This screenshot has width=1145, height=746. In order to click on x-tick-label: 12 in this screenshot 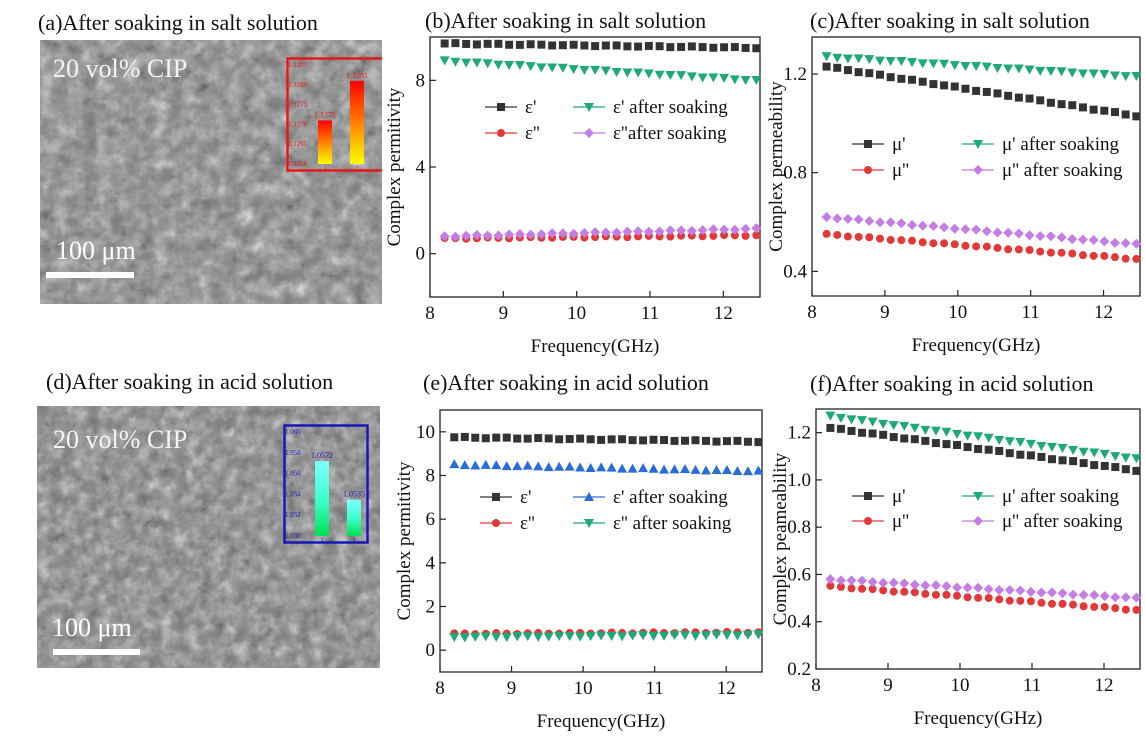, I will do `click(1103, 312)`.